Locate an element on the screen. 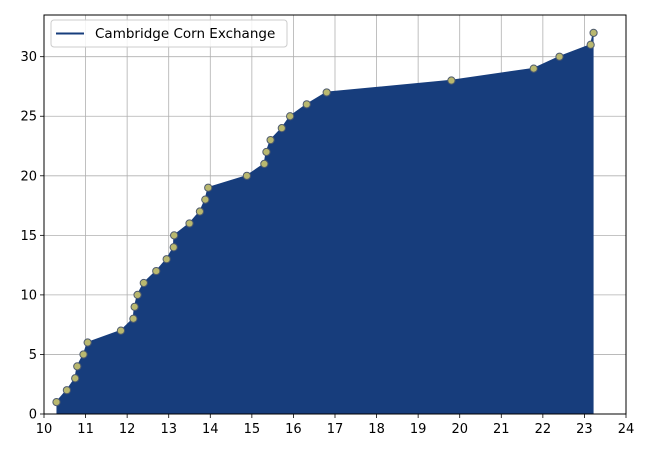 Image resolution: width=650 pixels, height=450 pixels. x-tick-label: 12 is located at coordinates (127, 429).